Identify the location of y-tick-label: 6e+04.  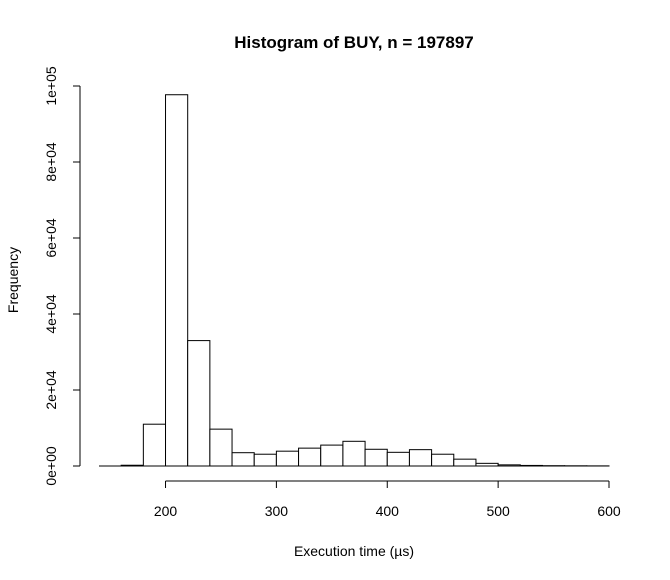
(51, 238).